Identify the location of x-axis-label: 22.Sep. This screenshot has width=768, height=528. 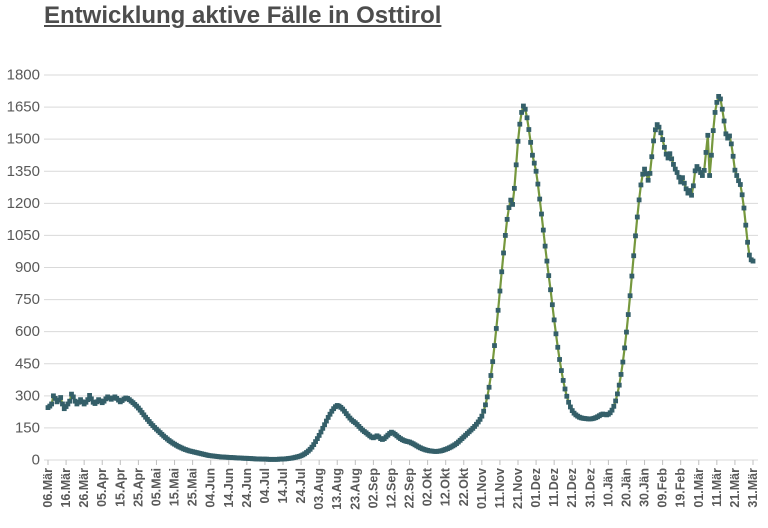
(410, 488).